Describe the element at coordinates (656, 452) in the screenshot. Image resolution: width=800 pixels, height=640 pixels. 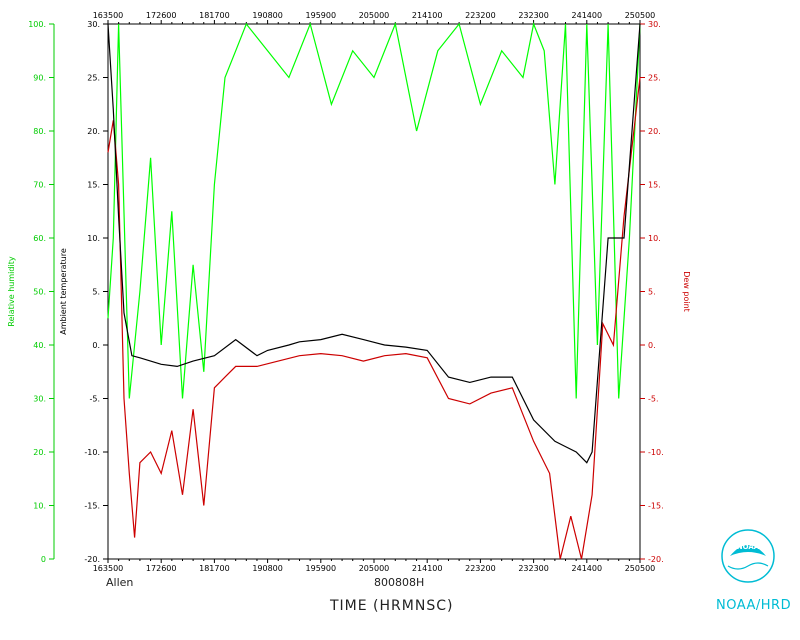
I see `dew-tick-label: -10.` at that location.